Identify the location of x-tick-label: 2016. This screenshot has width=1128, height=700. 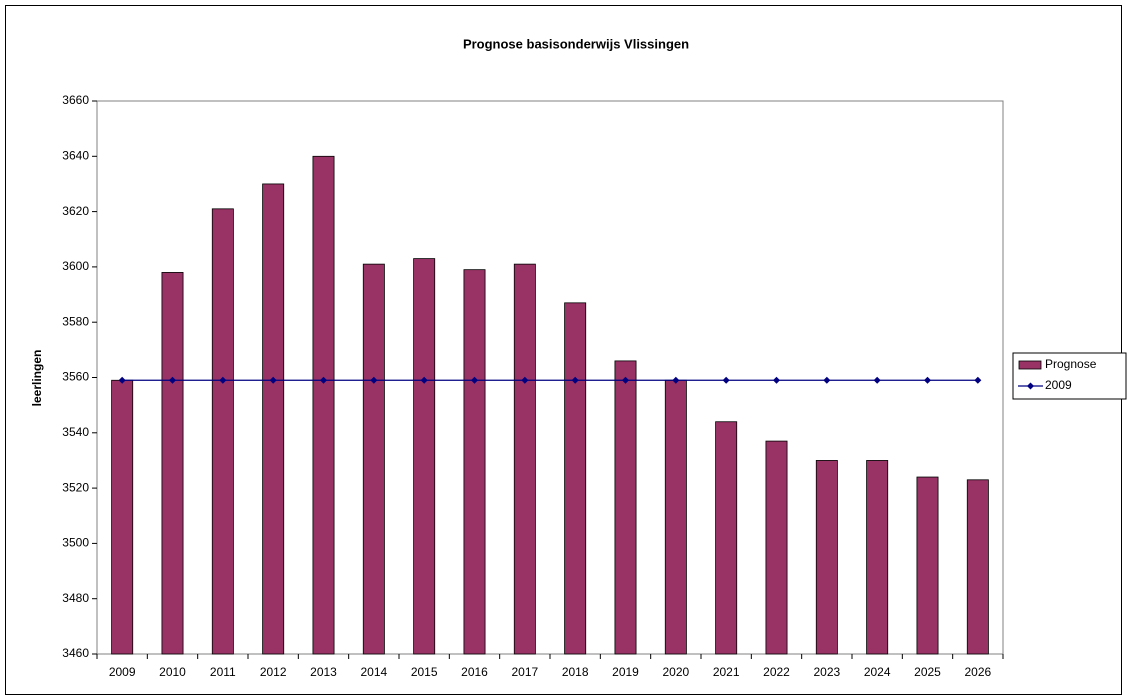
(474, 672).